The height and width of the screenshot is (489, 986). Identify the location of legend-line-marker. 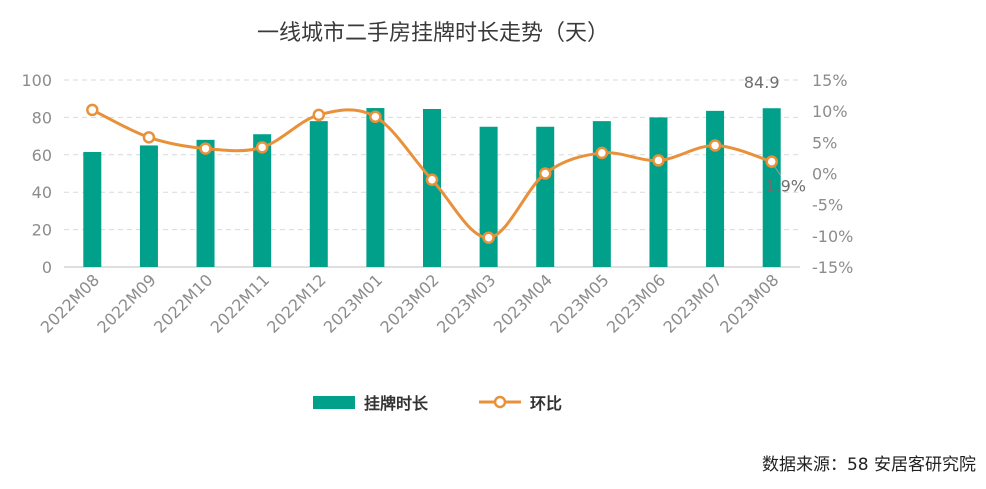
(500, 402).